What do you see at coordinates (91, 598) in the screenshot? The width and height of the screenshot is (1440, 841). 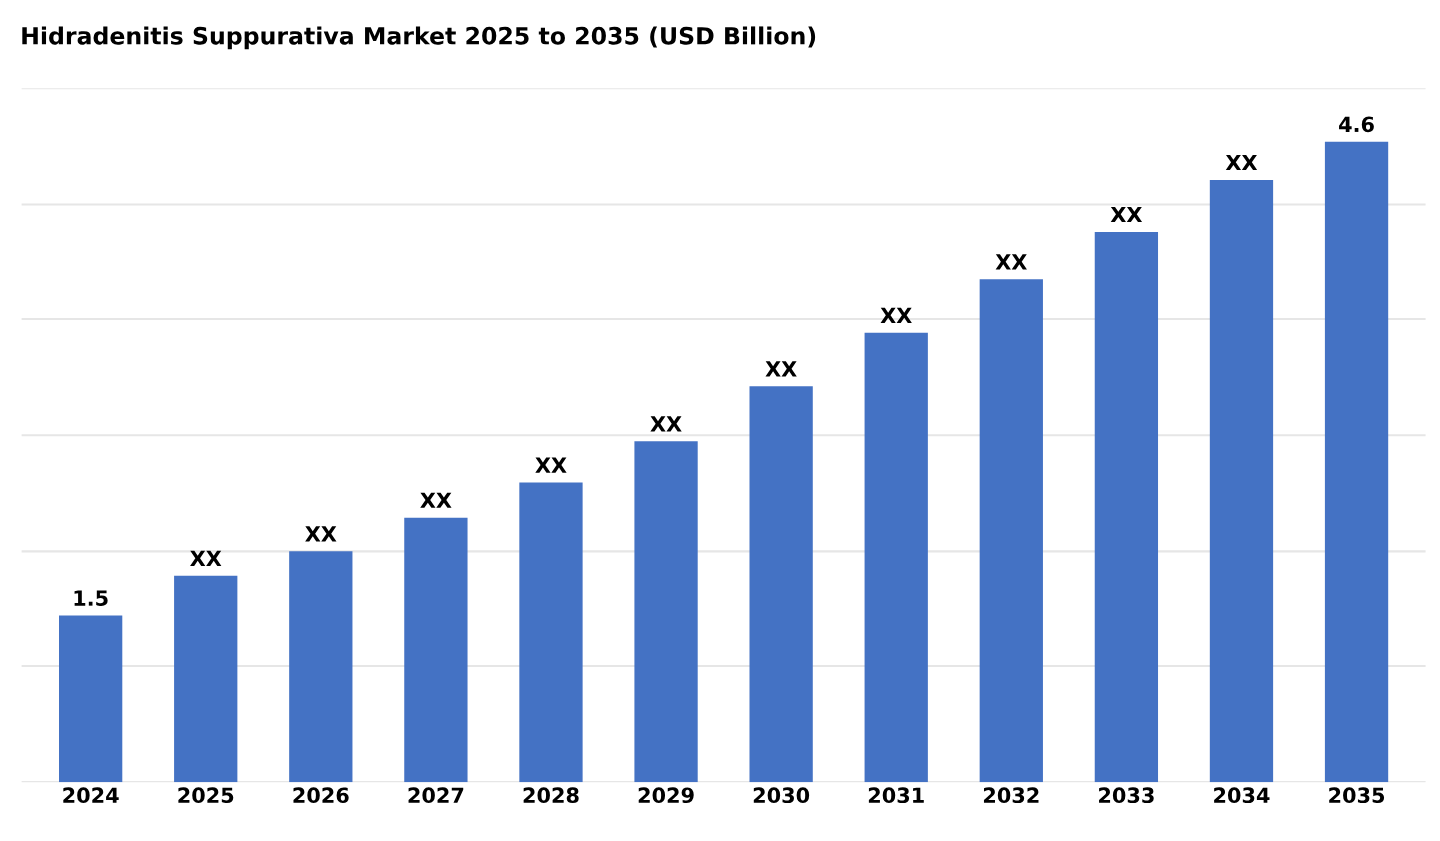 I see `data-label: 1.5` at bounding box center [91, 598].